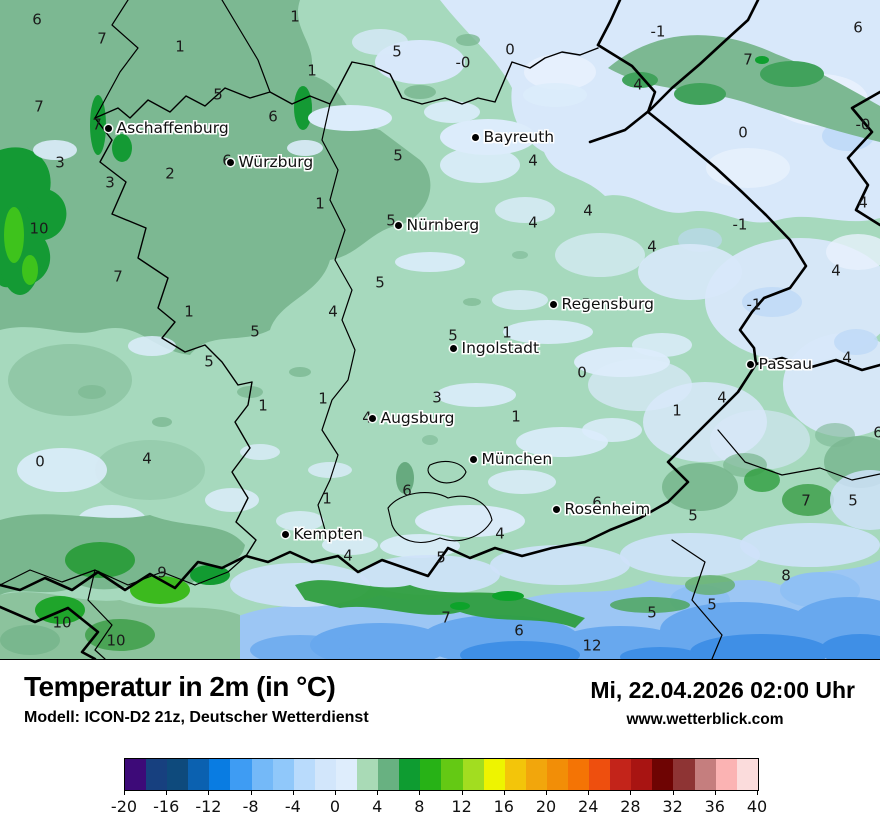 This screenshot has height=830, width=880. Describe the element at coordinates (180, 686) in the screenshot. I see `page-title: Temperatur in 2m (in °C)` at that location.